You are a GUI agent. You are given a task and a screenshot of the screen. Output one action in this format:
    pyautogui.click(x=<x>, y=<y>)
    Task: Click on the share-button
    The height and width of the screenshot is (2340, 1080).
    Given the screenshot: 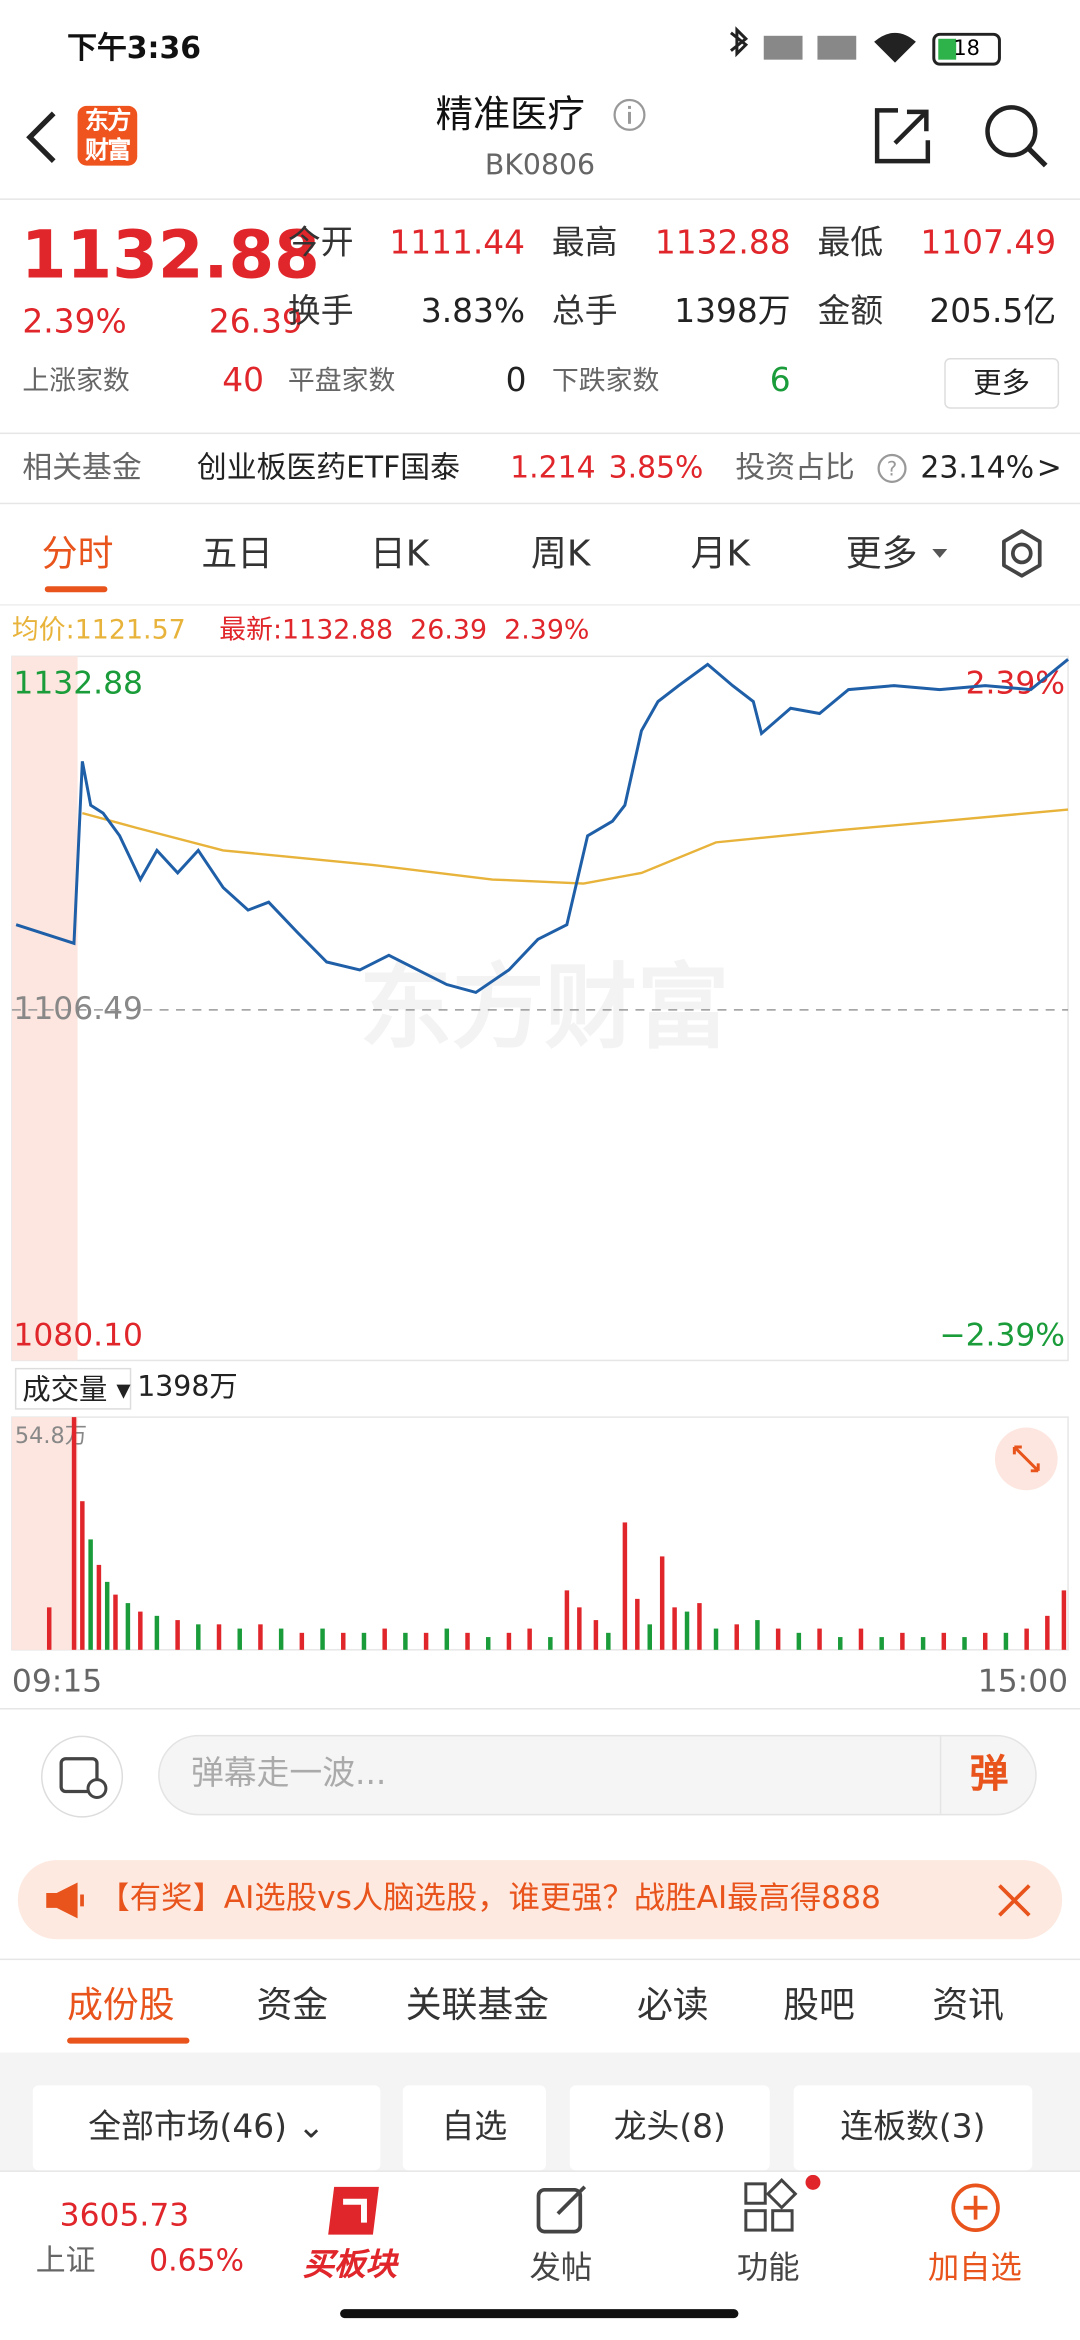 What is the action you would take?
    pyautogui.click(x=902, y=135)
    